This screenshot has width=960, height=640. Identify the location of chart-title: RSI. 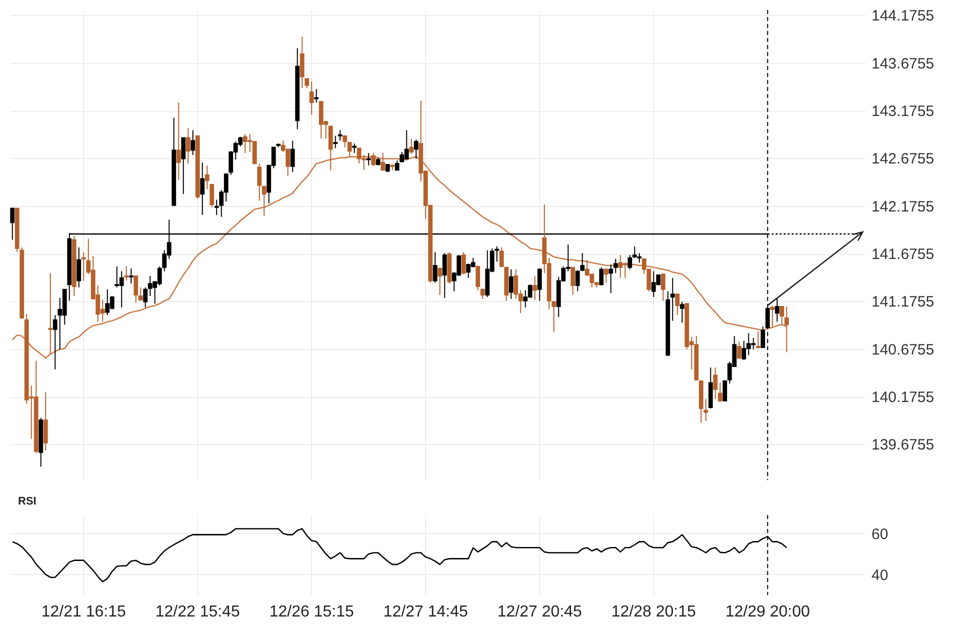
(27, 502).